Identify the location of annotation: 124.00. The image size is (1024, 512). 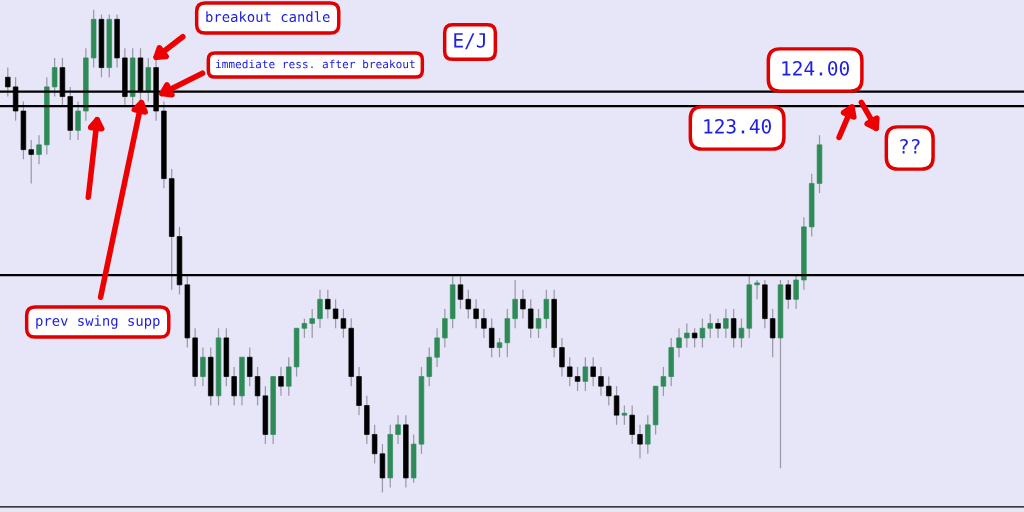
(815, 68).